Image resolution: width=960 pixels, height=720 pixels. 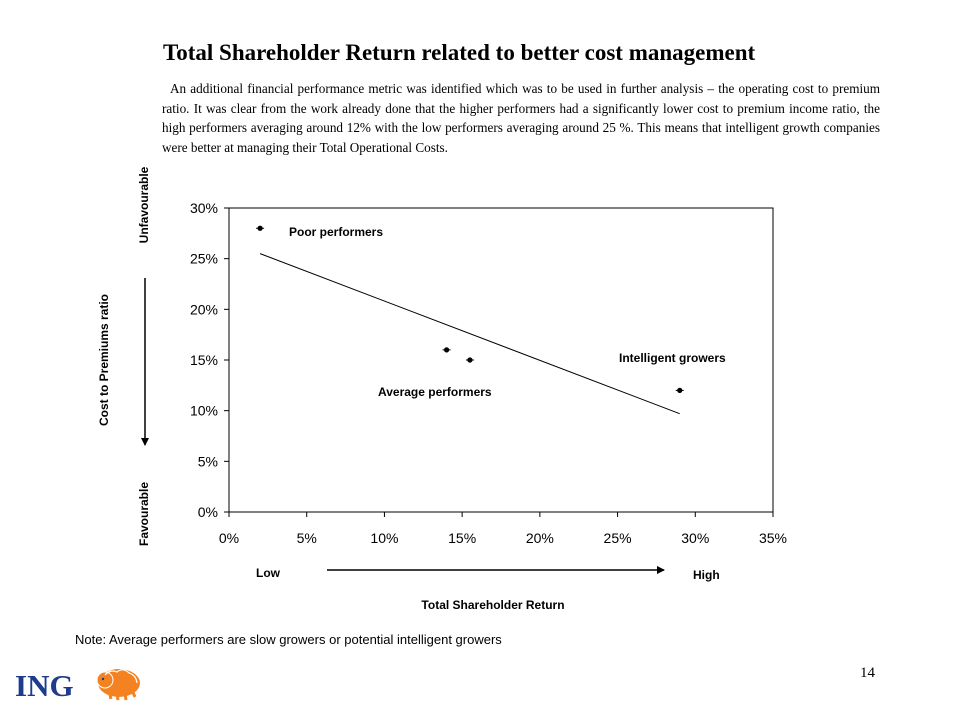 What do you see at coordinates (118, 685) in the screenshot?
I see `lion-icon` at bounding box center [118, 685].